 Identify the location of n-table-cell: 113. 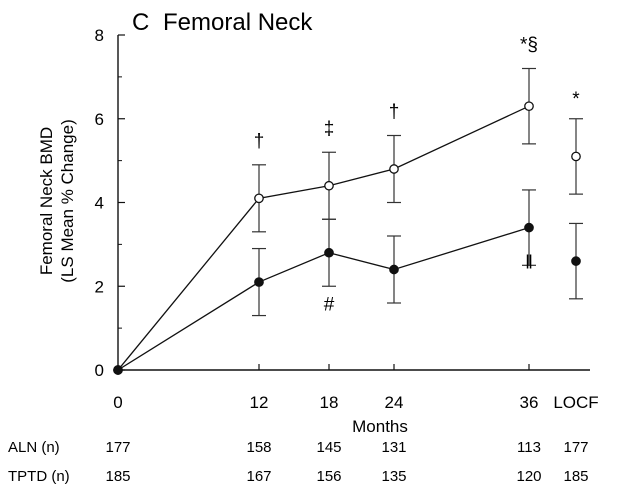
(529, 447).